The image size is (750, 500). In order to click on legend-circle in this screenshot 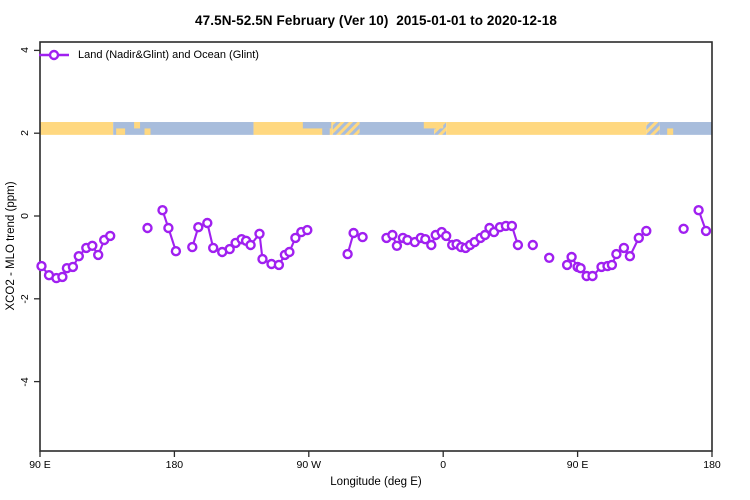, I will do `click(54, 55)`.